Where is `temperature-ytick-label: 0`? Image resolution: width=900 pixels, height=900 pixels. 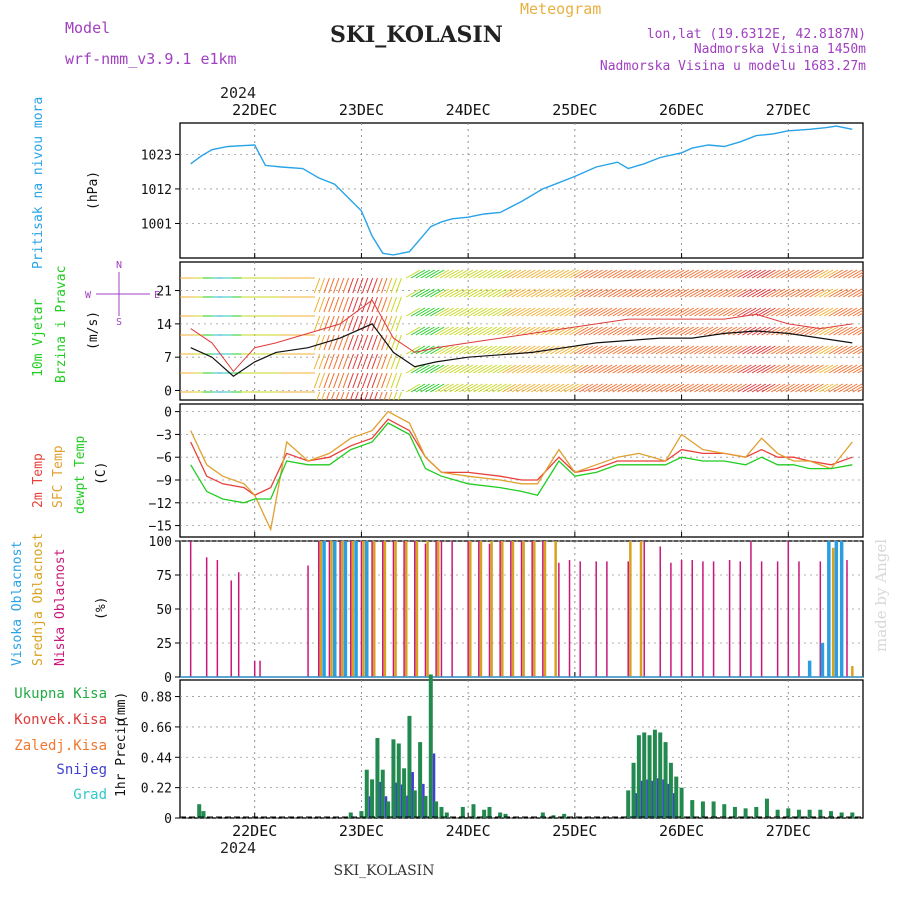
temperature-ytick-label: 0 is located at coordinates (168, 413).